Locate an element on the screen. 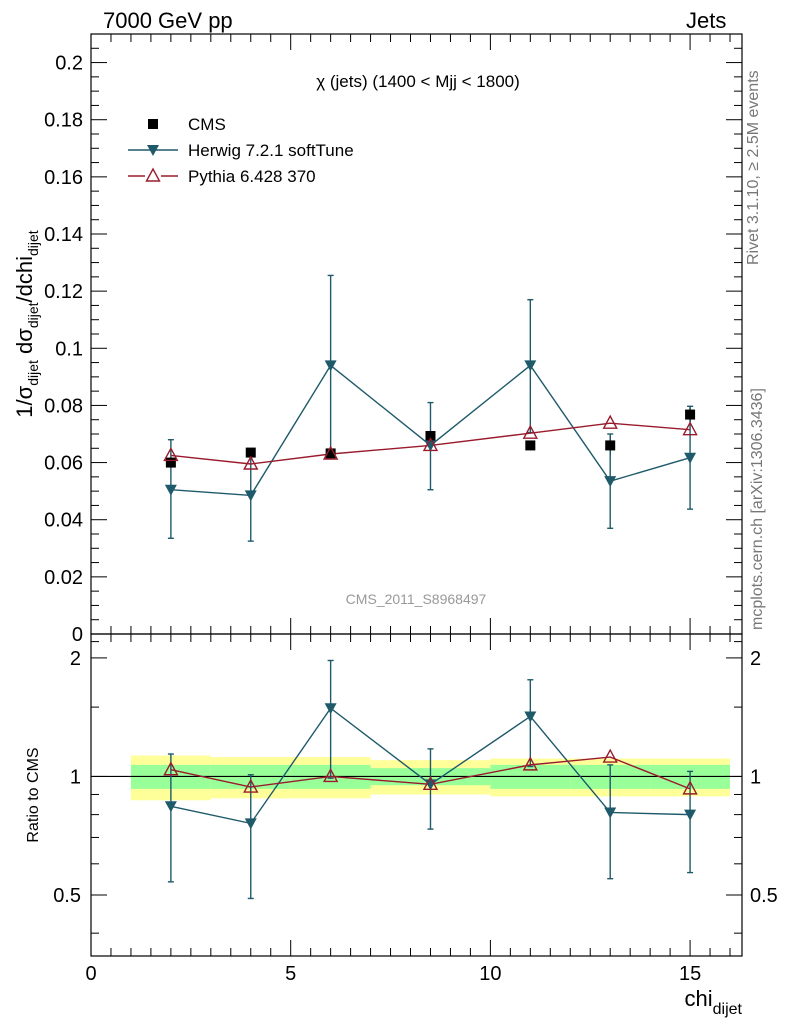 This screenshot has height=1024, width=786. ratio-tick-label-right: 0.5 is located at coordinates (764, 896).